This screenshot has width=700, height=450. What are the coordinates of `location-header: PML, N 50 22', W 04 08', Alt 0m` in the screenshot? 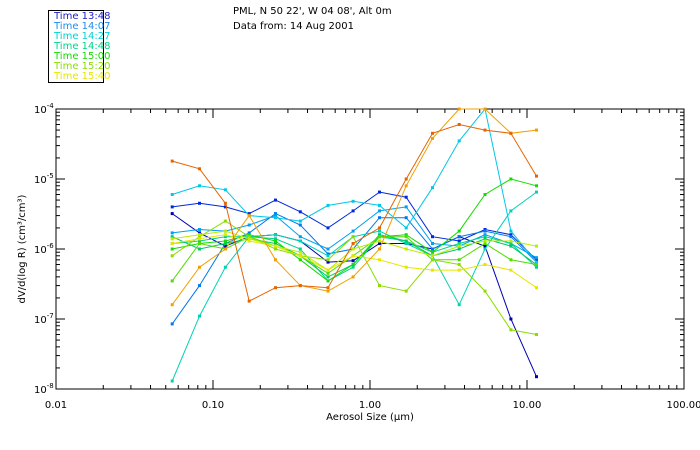 It's located at (312, 11).